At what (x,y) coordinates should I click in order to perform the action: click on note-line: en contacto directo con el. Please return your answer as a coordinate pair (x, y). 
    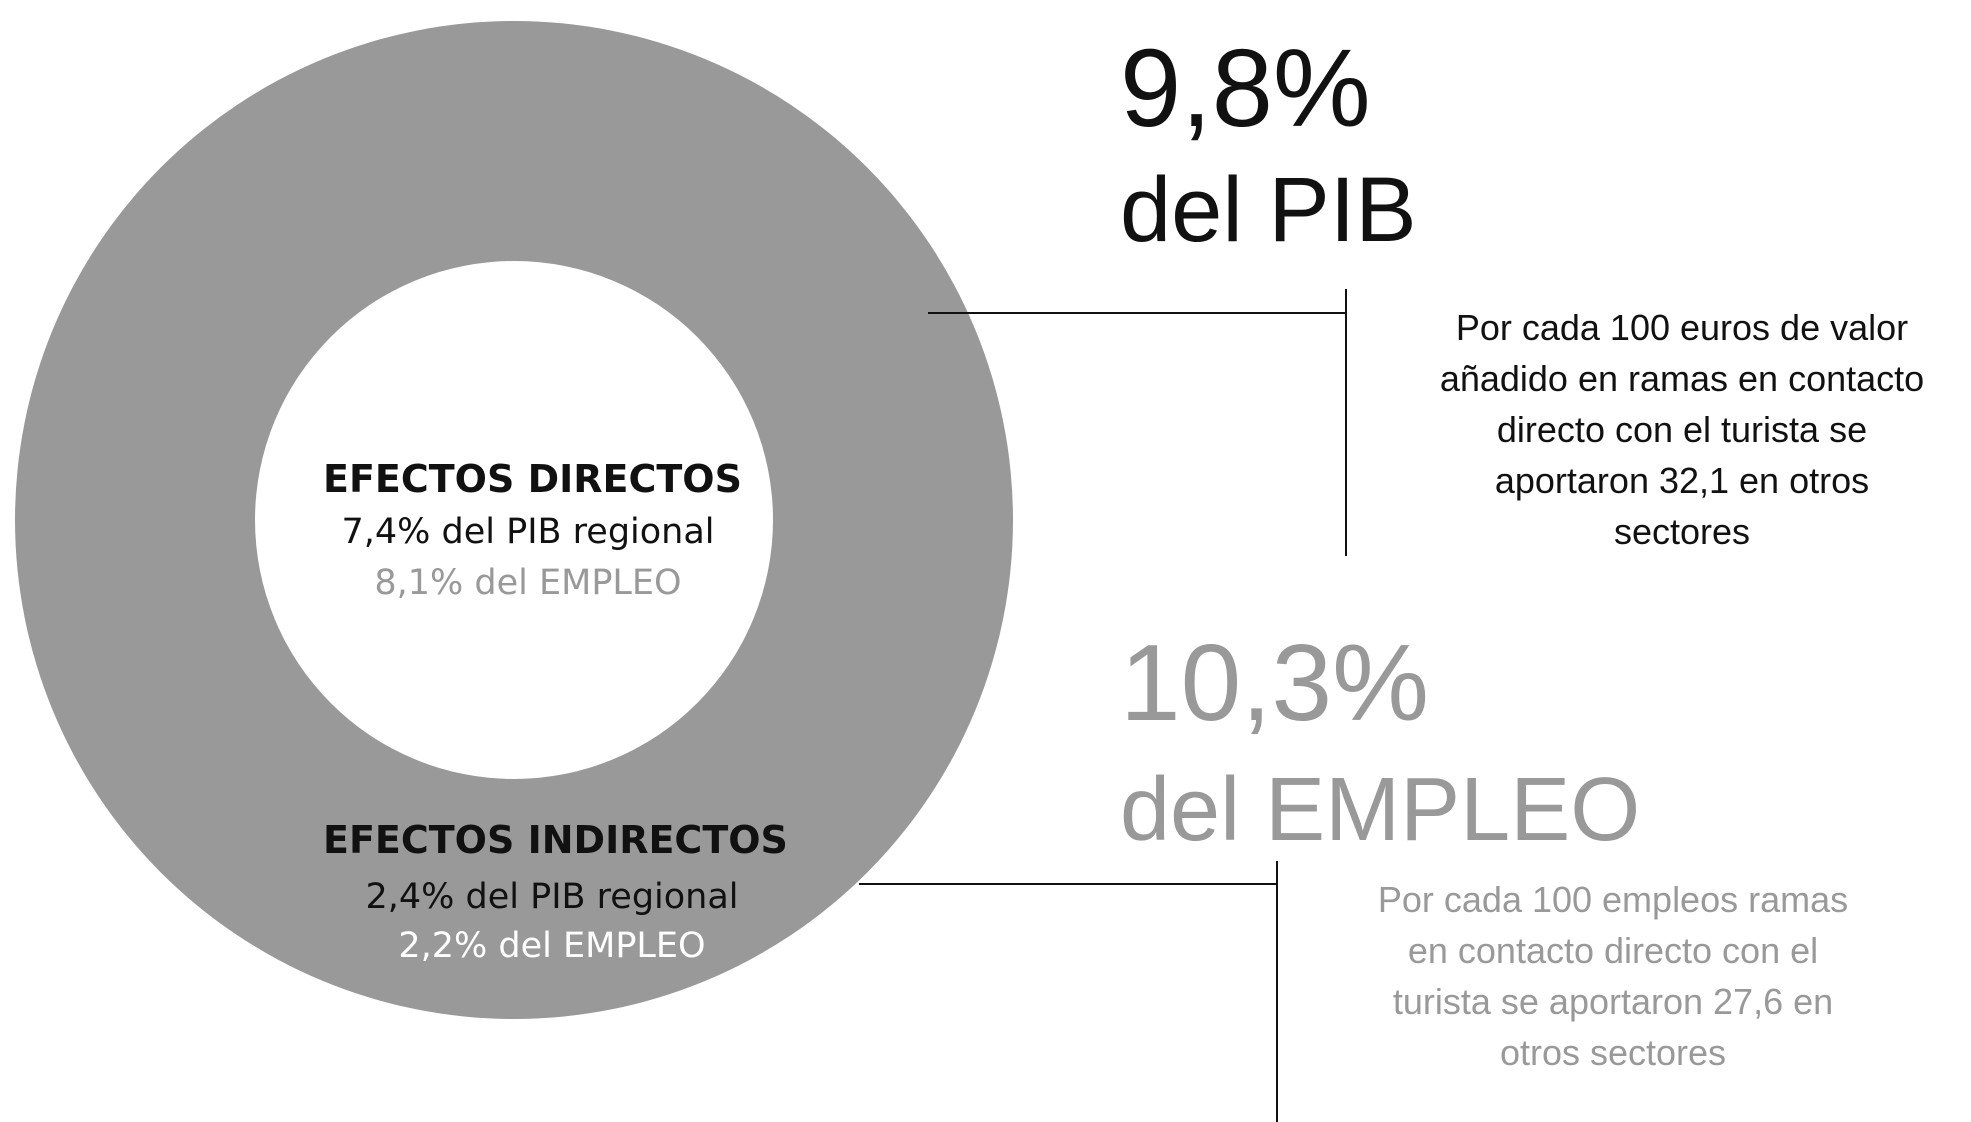
    Looking at the image, I should click on (1613, 950).